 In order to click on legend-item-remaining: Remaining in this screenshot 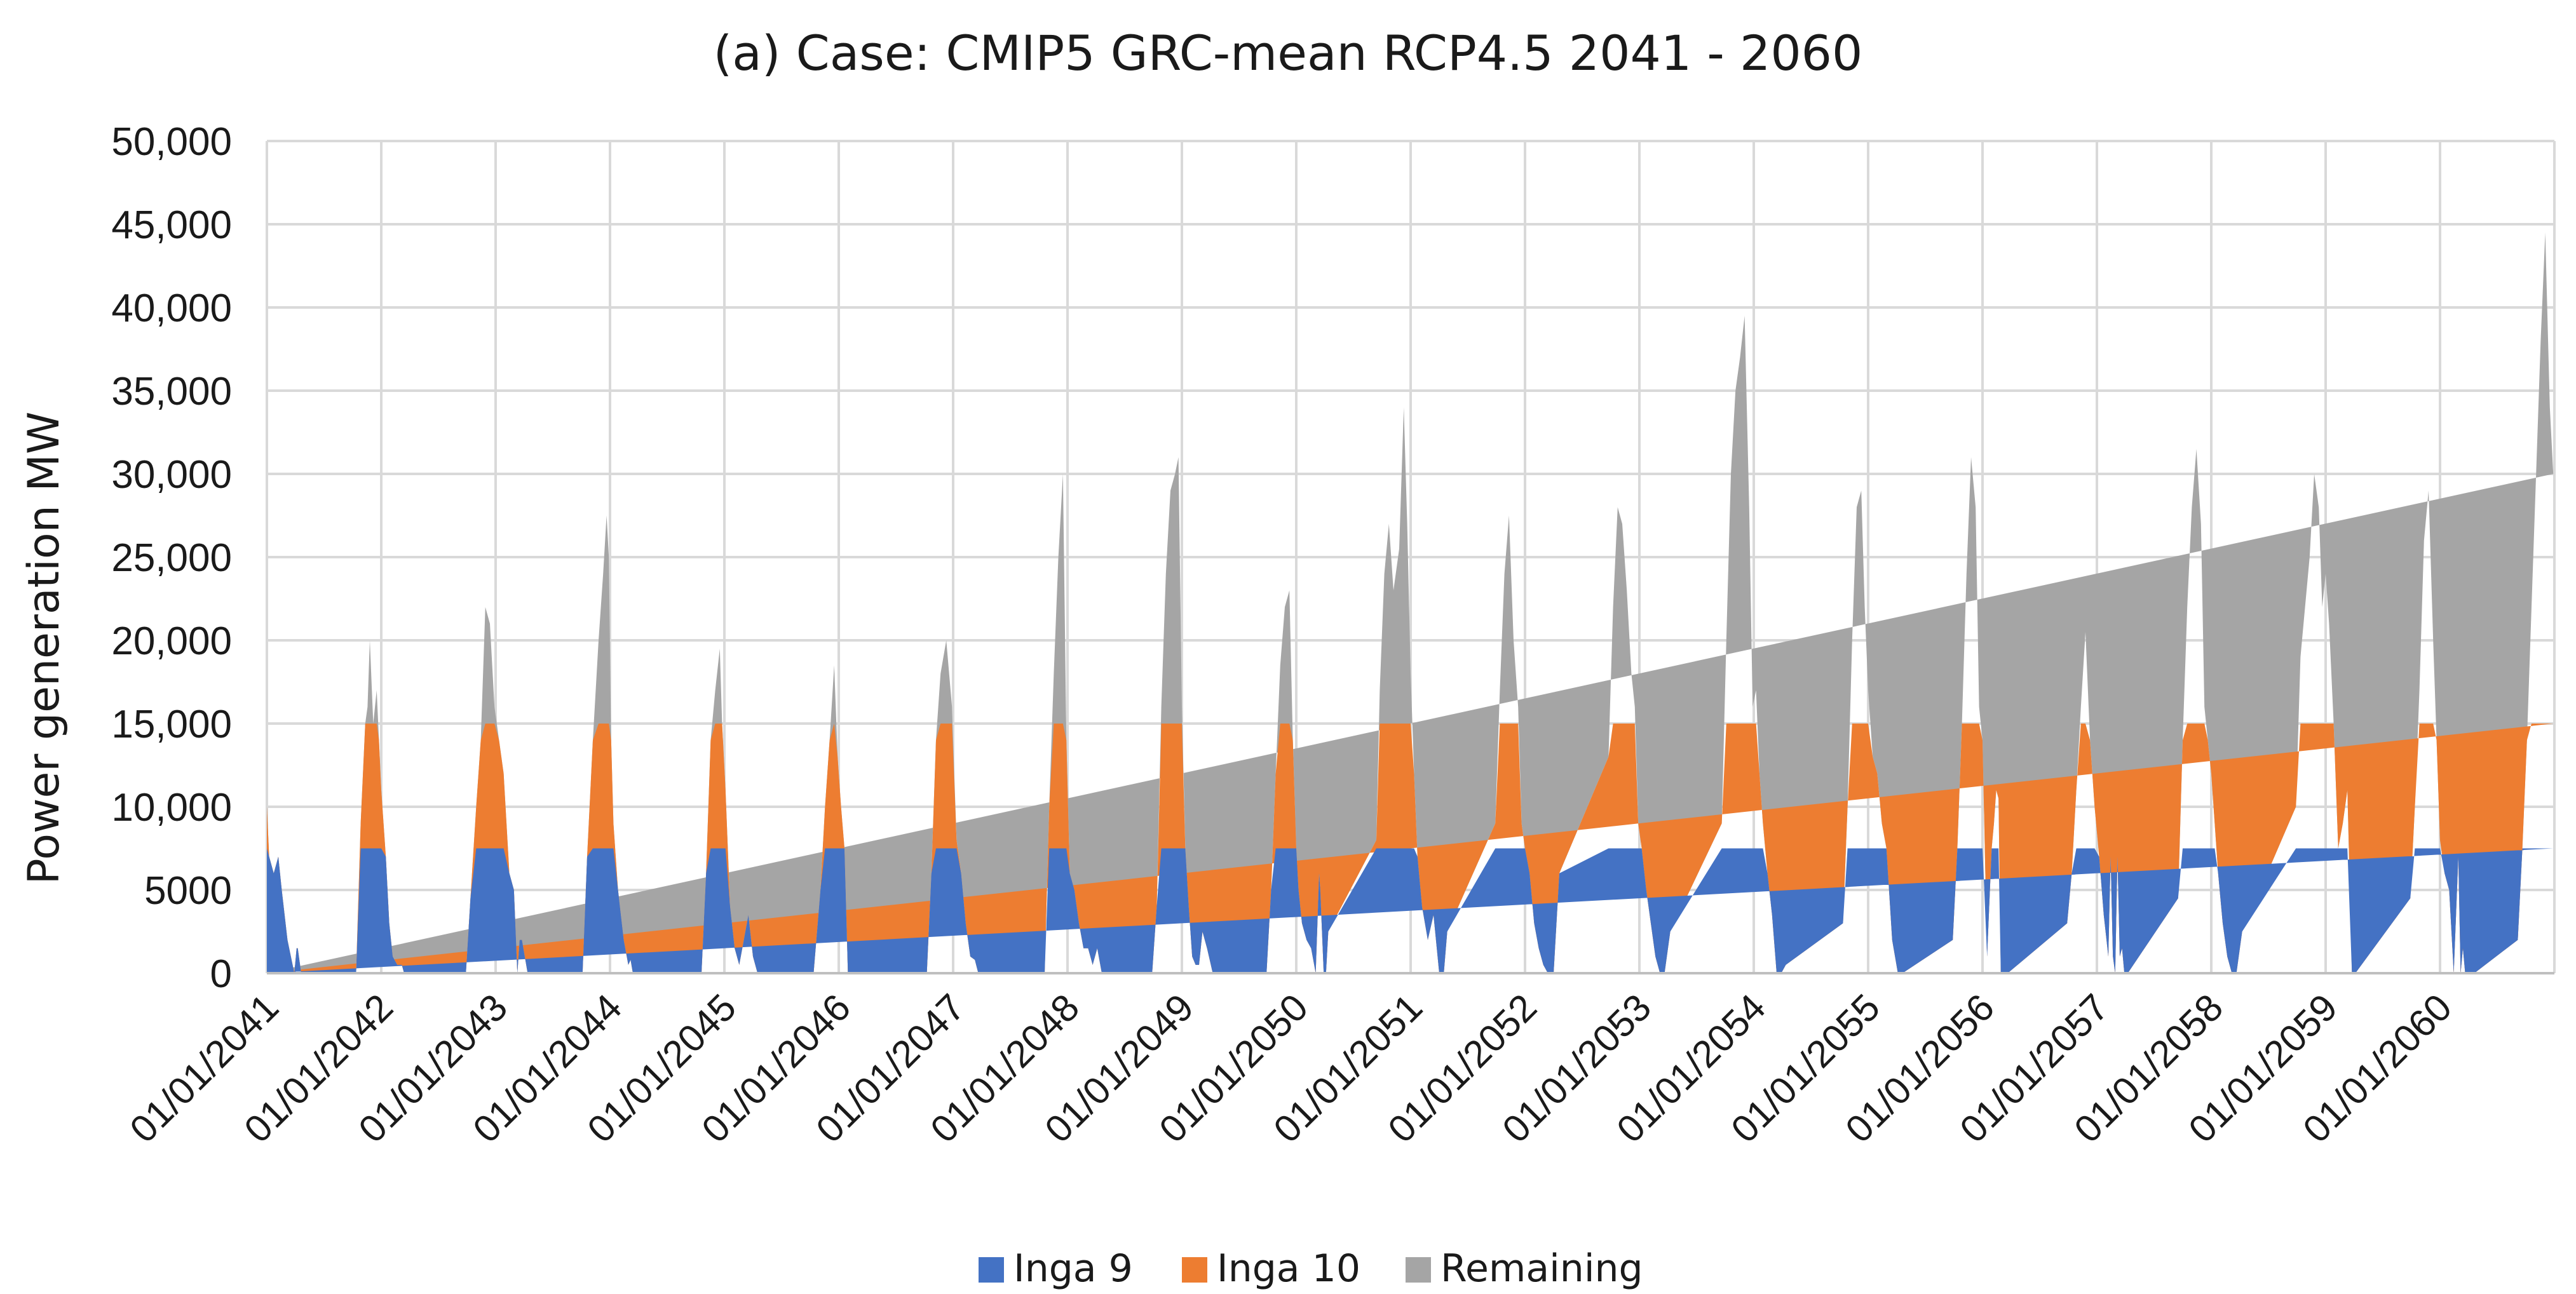, I will do `click(1524, 1268)`.